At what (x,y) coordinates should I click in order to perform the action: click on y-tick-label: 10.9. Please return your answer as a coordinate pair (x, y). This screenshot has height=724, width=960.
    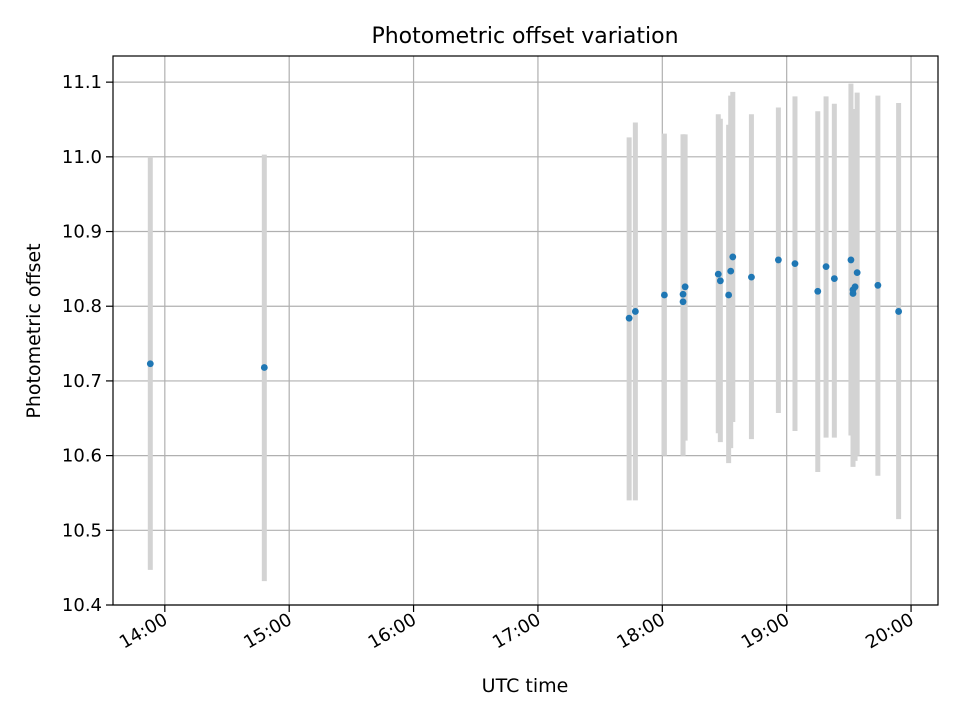
    Looking at the image, I should click on (82, 232).